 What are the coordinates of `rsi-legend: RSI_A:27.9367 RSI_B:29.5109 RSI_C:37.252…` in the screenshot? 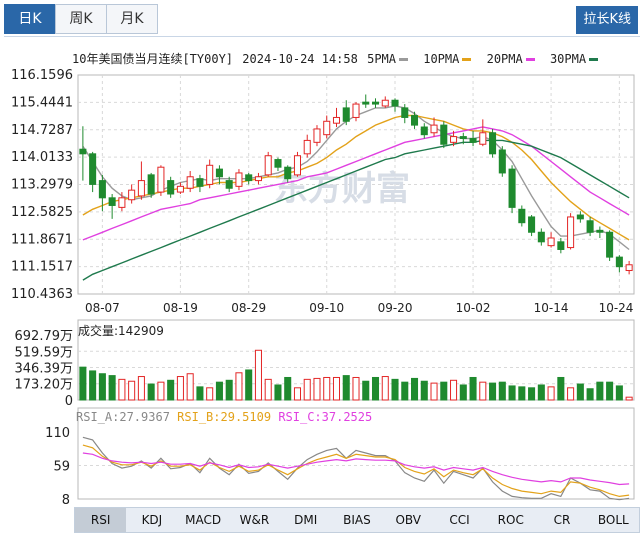 It's located at (224, 417).